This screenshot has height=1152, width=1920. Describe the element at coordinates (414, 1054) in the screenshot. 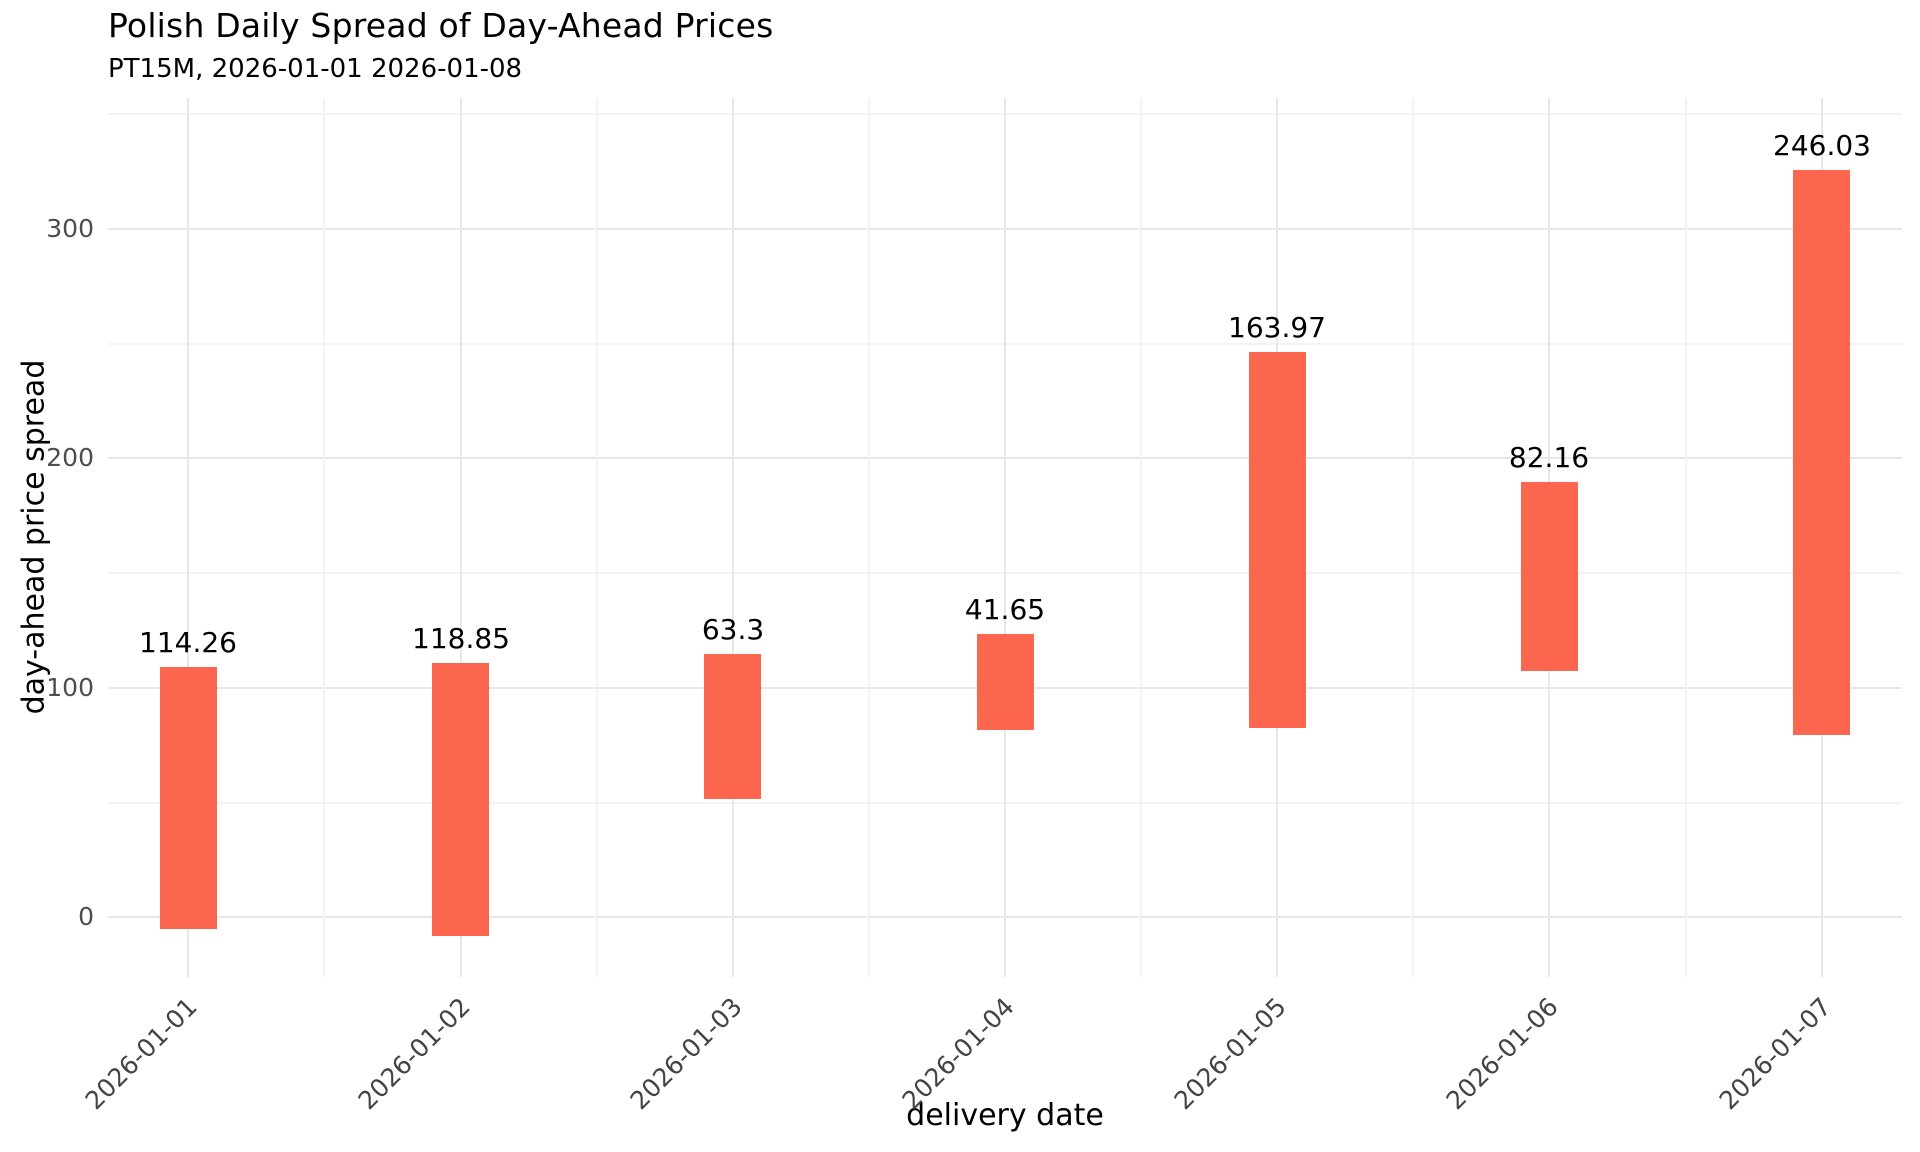

I see `x-tick-label: 2026-01-02` at that location.